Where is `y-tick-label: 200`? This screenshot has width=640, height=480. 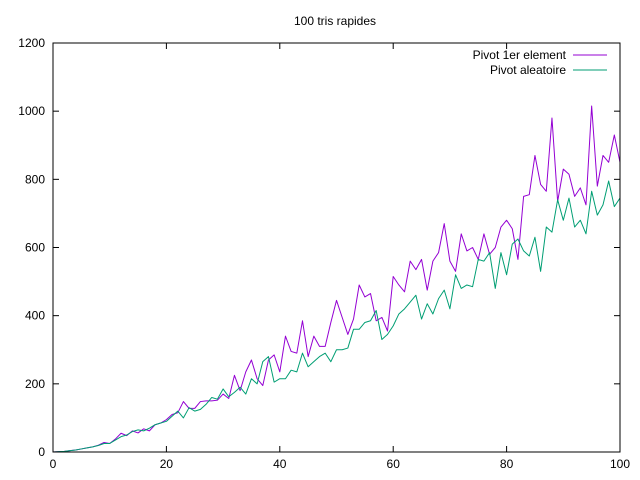
y-tick-label: 200 is located at coordinates (35, 384).